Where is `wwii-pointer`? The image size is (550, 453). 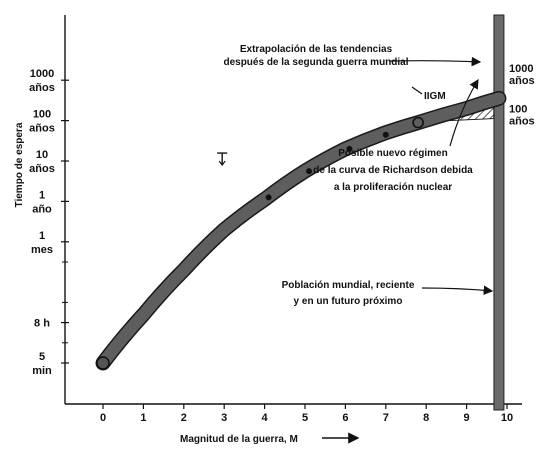 wwii-pointer is located at coordinates (417, 90).